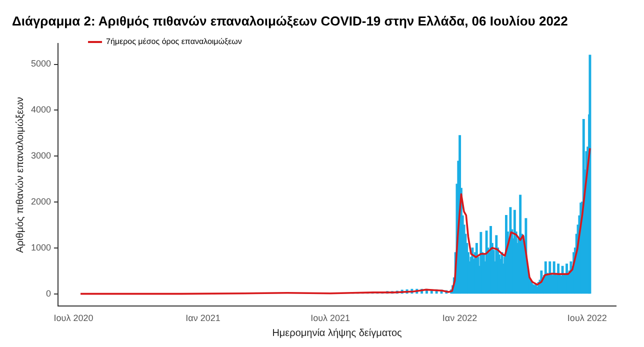 This screenshot has height=347, width=644. What do you see at coordinates (174, 41) in the screenshot?
I see `legend-label: 7ήμερος μέσος όρος επαναλοιμώξεων` at bounding box center [174, 41].